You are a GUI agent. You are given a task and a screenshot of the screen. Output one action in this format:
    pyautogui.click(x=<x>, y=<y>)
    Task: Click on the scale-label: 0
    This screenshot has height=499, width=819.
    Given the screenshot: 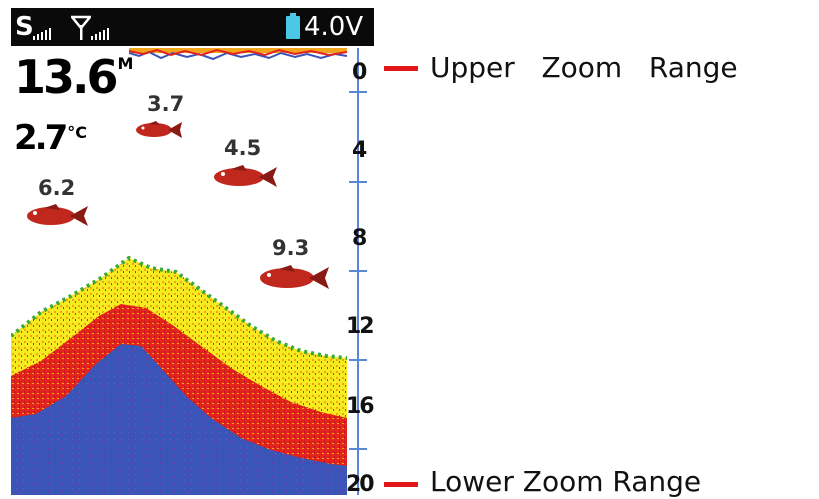 What is the action you would take?
    pyautogui.click(x=359, y=72)
    